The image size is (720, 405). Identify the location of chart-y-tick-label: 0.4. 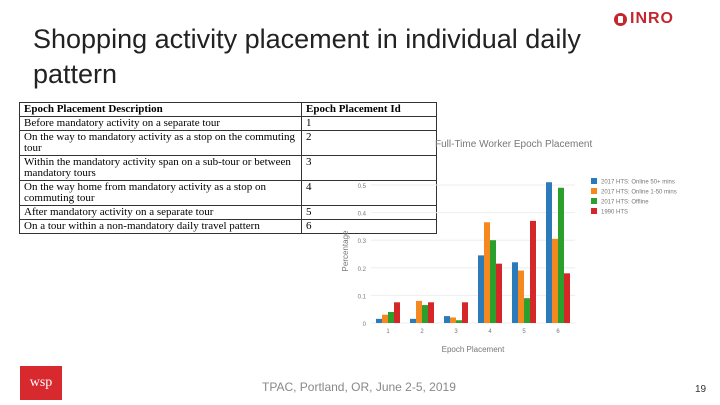
(362, 215).